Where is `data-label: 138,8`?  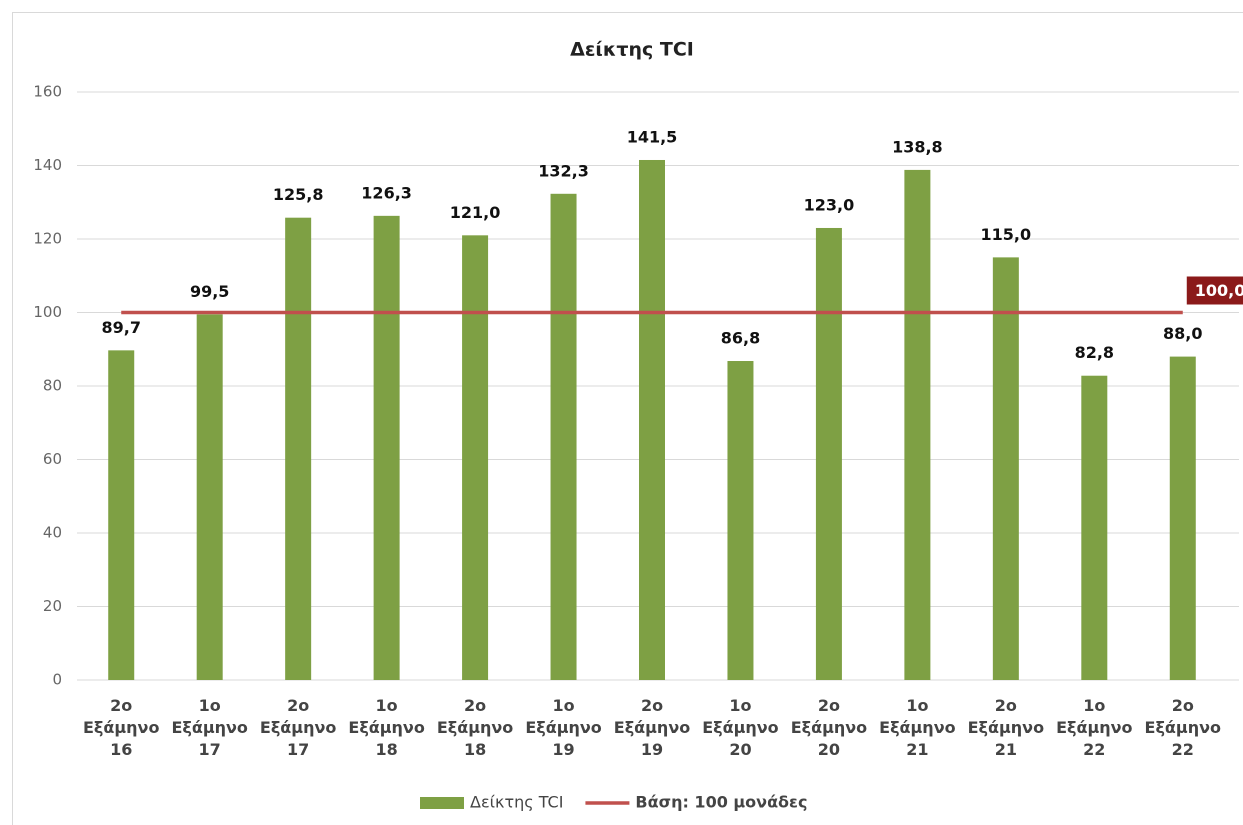 data-label: 138,8 is located at coordinates (917, 146).